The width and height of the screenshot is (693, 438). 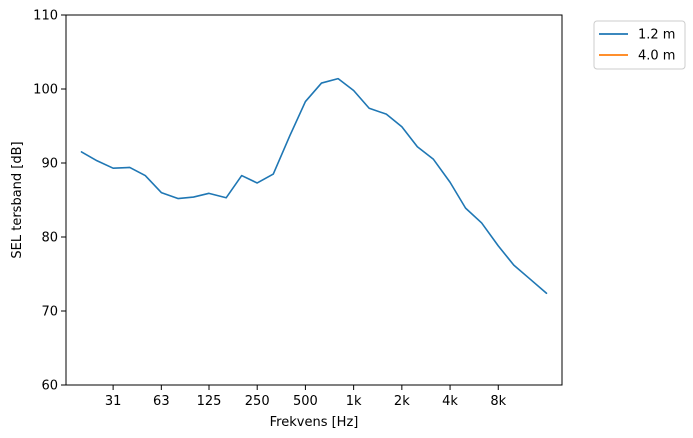 I want to click on y-tick-label: 90, so click(x=49, y=164).